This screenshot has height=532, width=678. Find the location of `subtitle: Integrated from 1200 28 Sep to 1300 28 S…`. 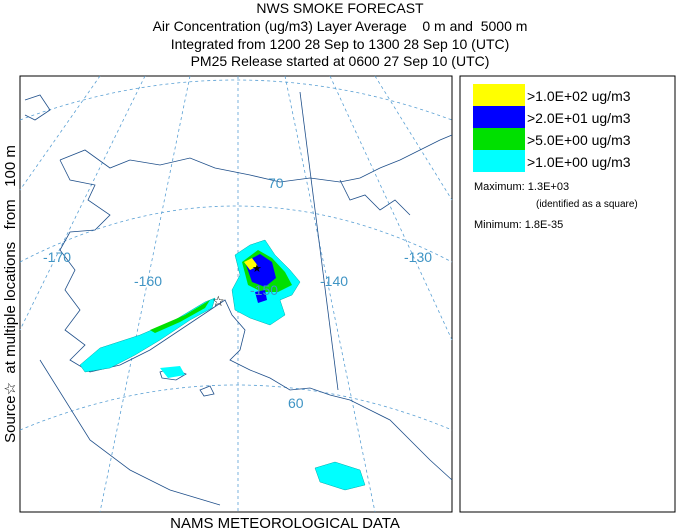

subtitle: Integrated from 1200 28 Sep to 1300 28 S… is located at coordinates (340, 44).